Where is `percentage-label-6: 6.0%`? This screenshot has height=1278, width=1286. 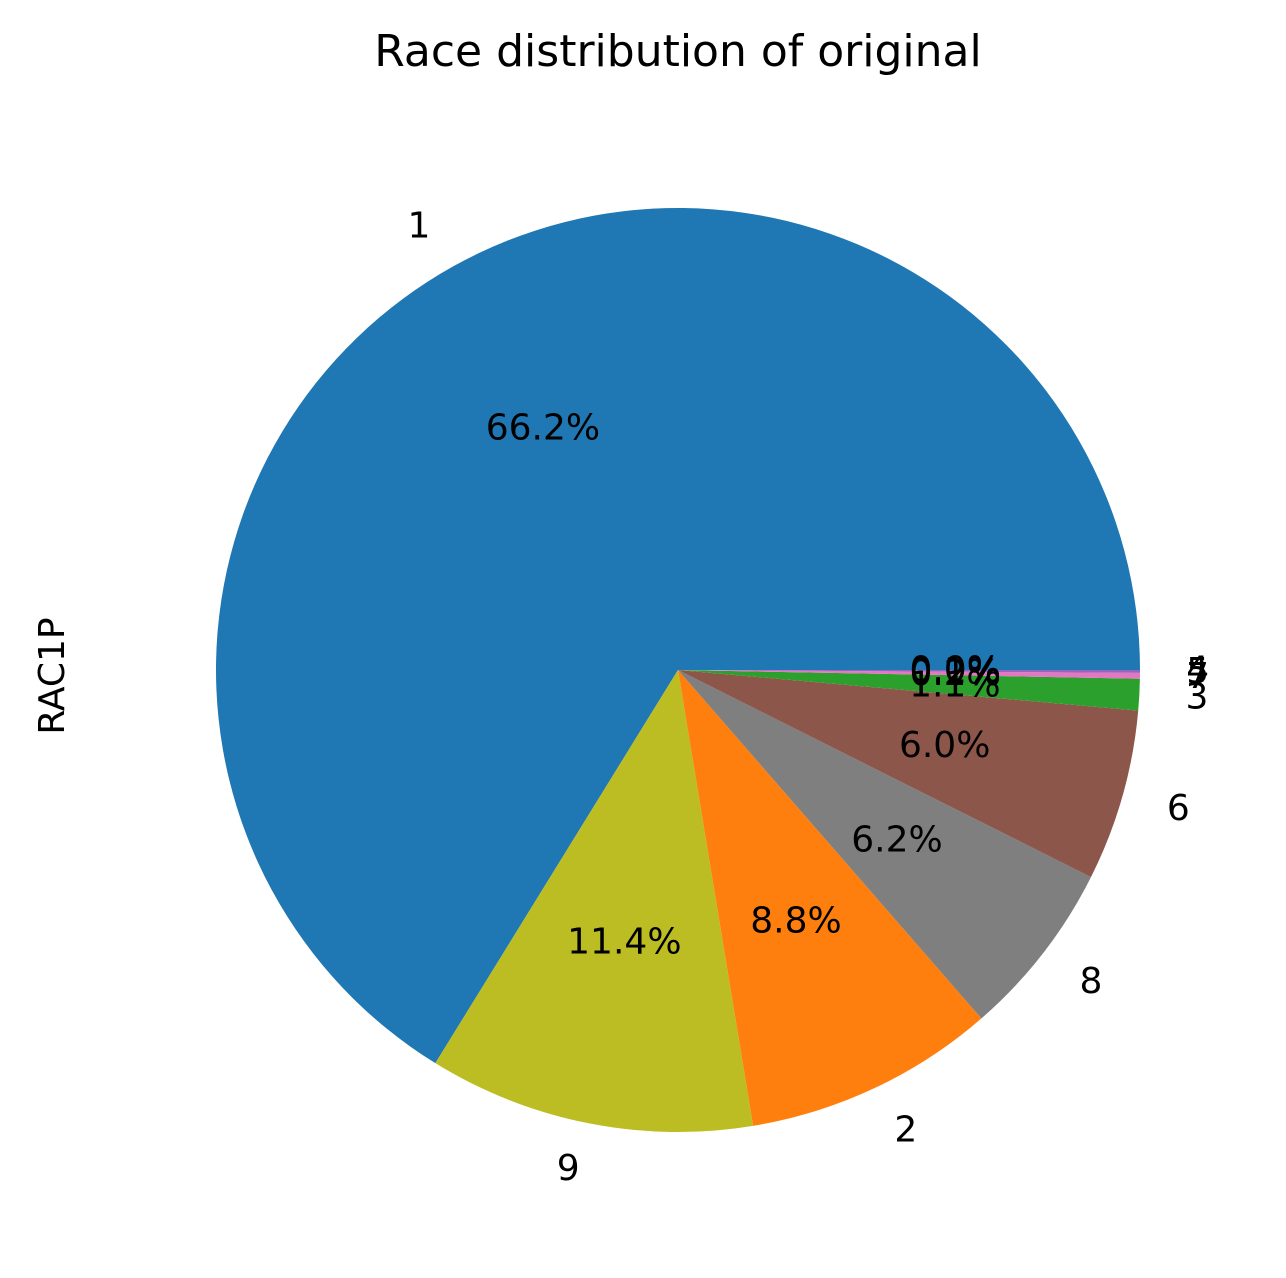 percentage-label-6: 6.0% is located at coordinates (944, 745).